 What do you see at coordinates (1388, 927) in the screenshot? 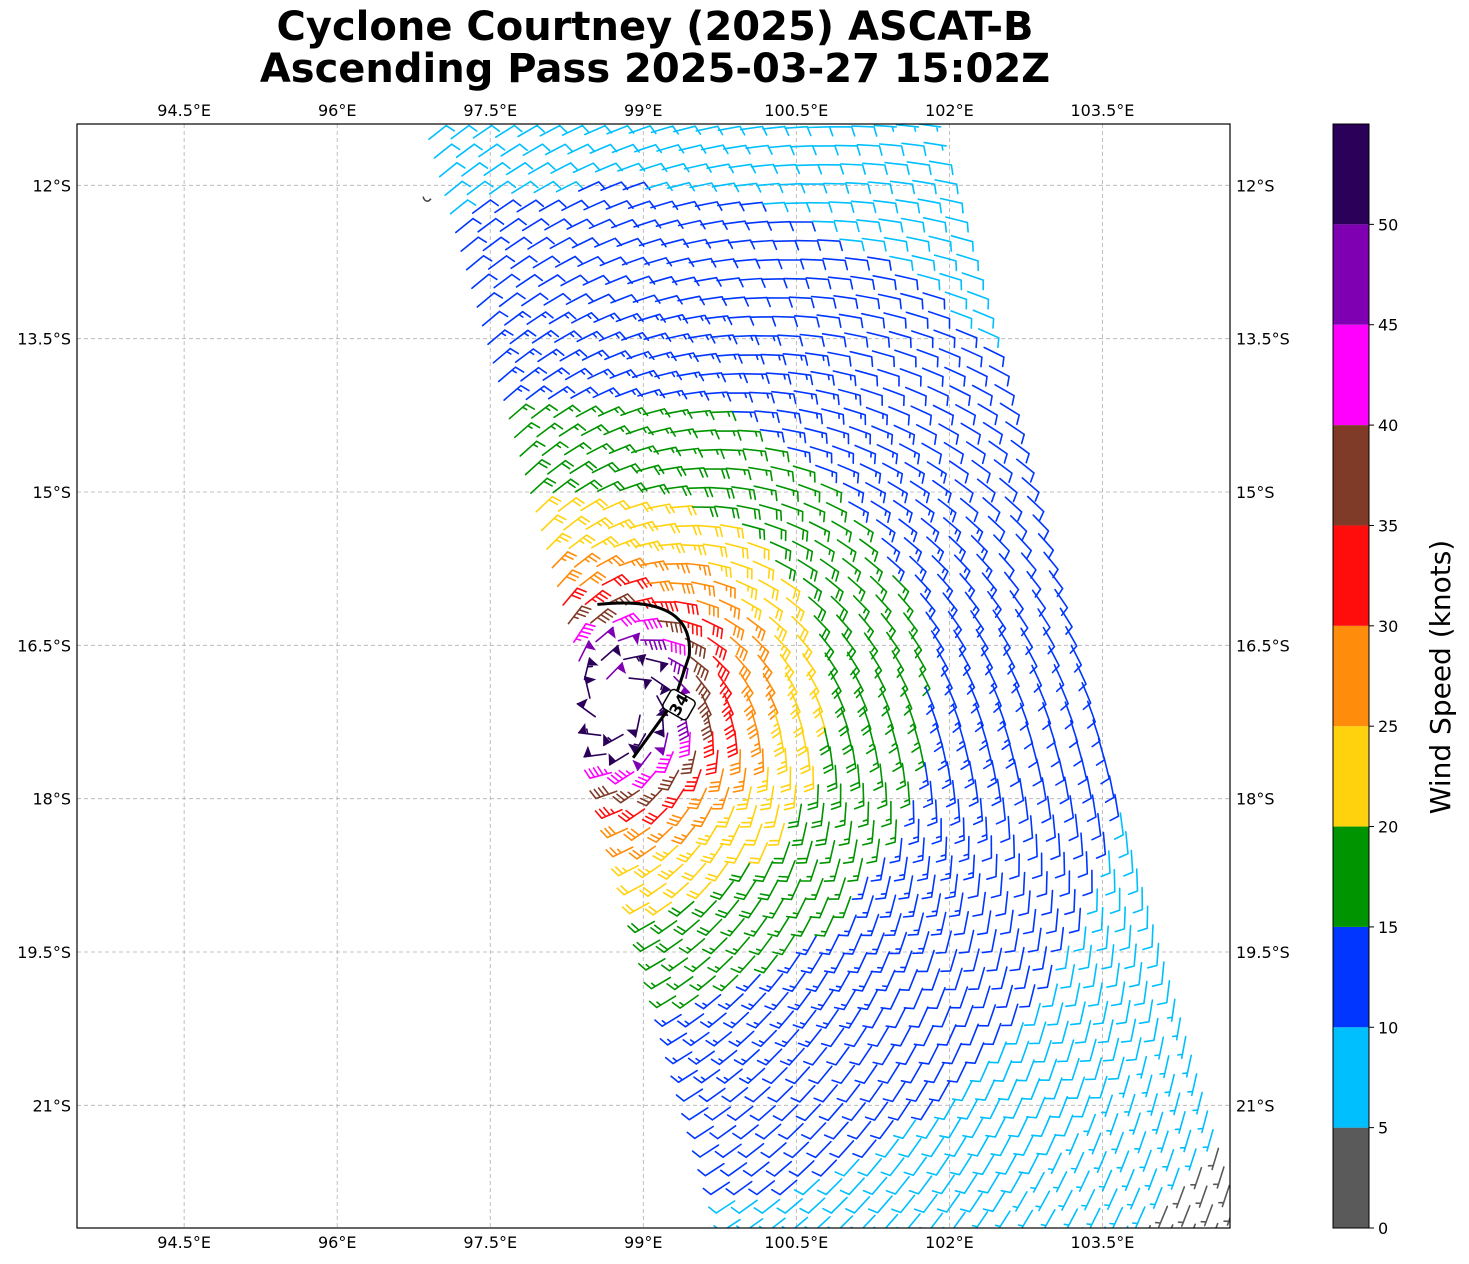
I see `colorbar-tick-label: 15` at bounding box center [1388, 927].